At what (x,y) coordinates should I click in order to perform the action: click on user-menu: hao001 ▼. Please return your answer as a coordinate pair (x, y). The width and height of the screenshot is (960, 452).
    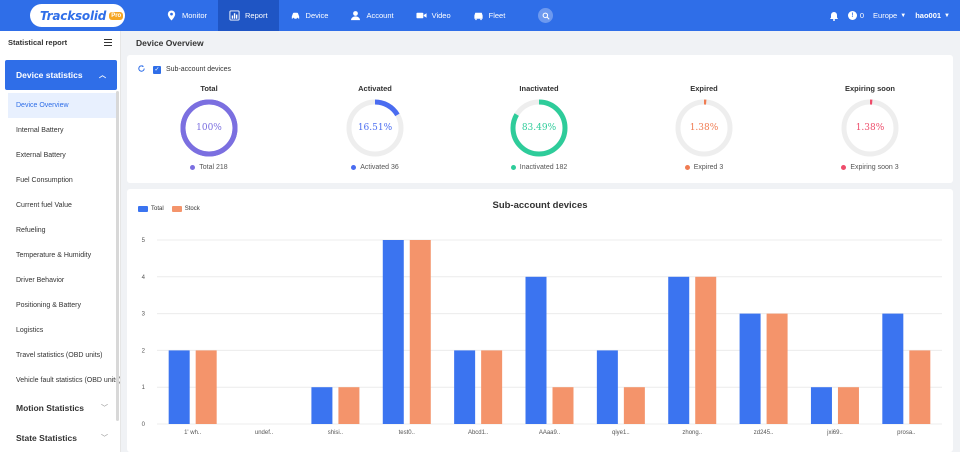
    Looking at the image, I should click on (932, 15).